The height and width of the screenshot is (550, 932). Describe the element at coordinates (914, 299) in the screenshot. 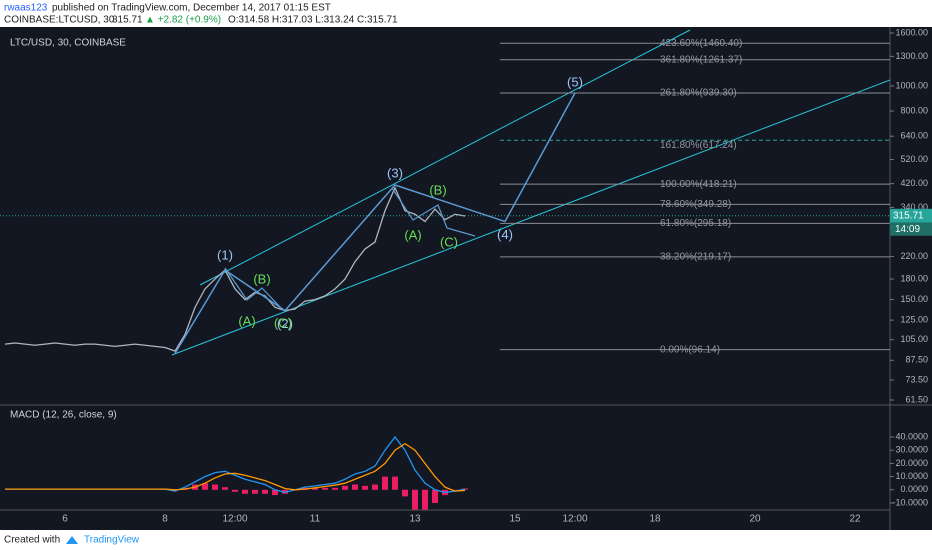

I see `y-tick-label: 150.00` at that location.